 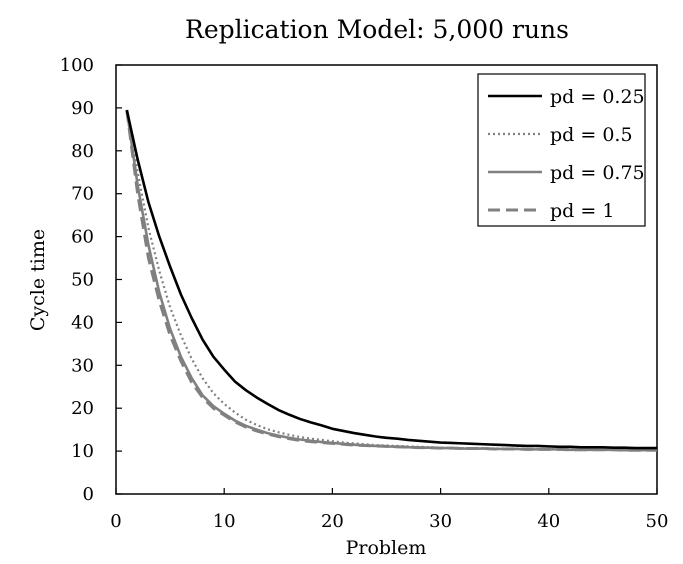 What do you see at coordinates (38, 280) in the screenshot?
I see `y-axis-label: Cycle time` at bounding box center [38, 280].